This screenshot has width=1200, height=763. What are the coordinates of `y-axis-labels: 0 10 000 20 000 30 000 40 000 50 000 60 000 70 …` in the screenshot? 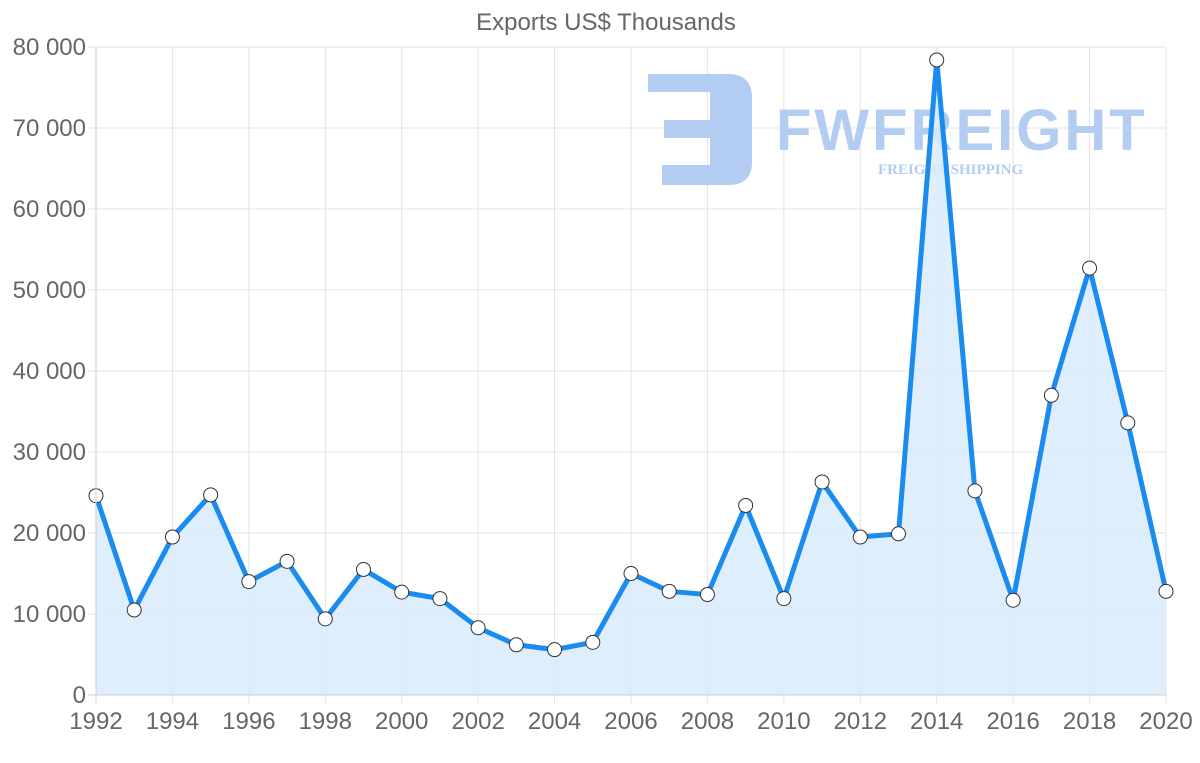 It's located at (49, 371).